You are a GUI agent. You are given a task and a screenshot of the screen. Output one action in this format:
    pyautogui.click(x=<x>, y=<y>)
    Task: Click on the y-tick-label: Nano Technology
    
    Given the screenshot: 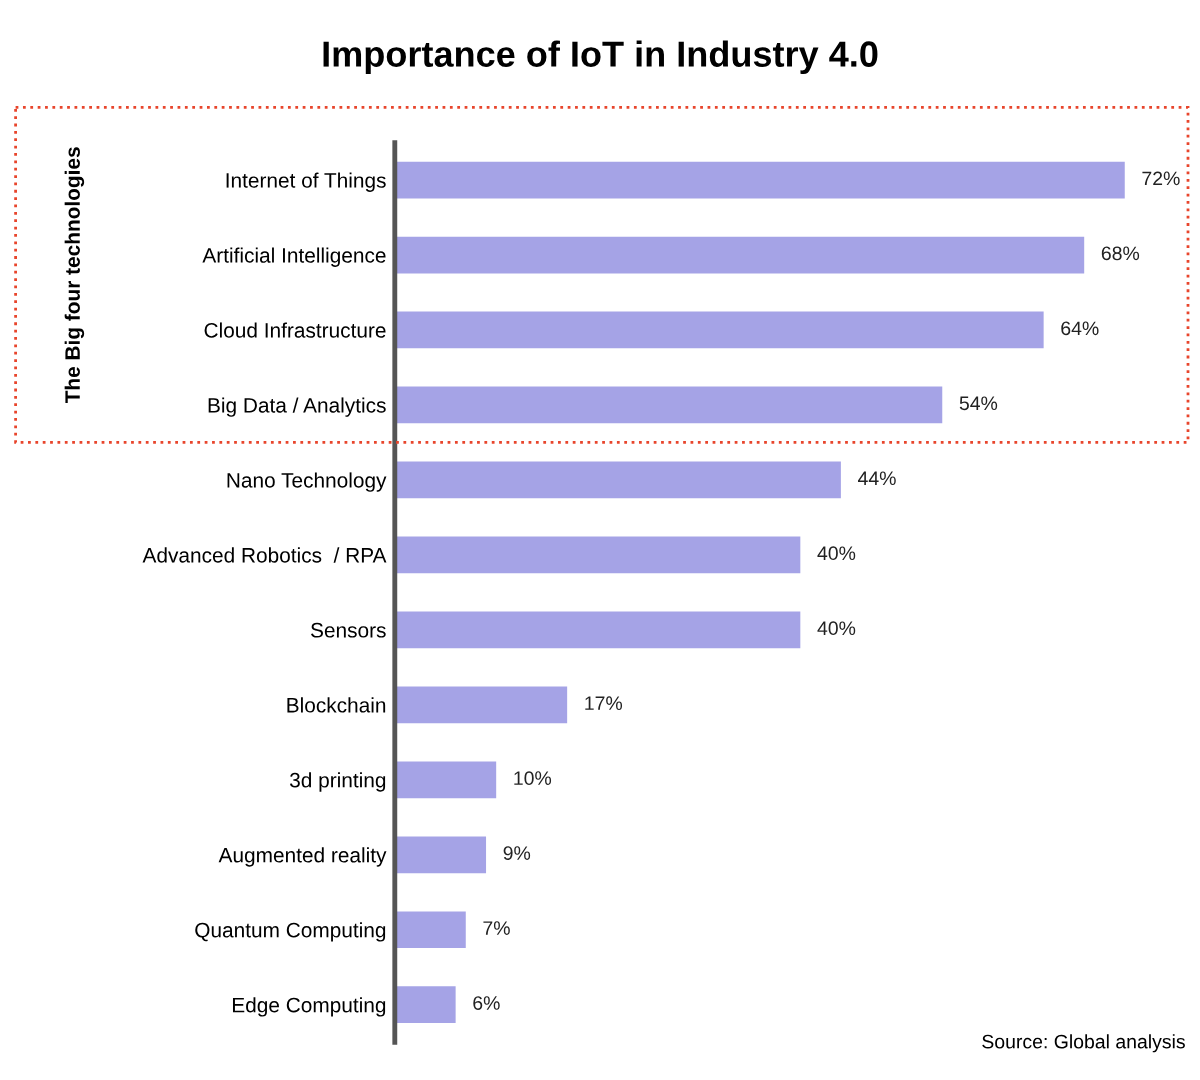 What is the action you would take?
    pyautogui.click(x=307, y=482)
    